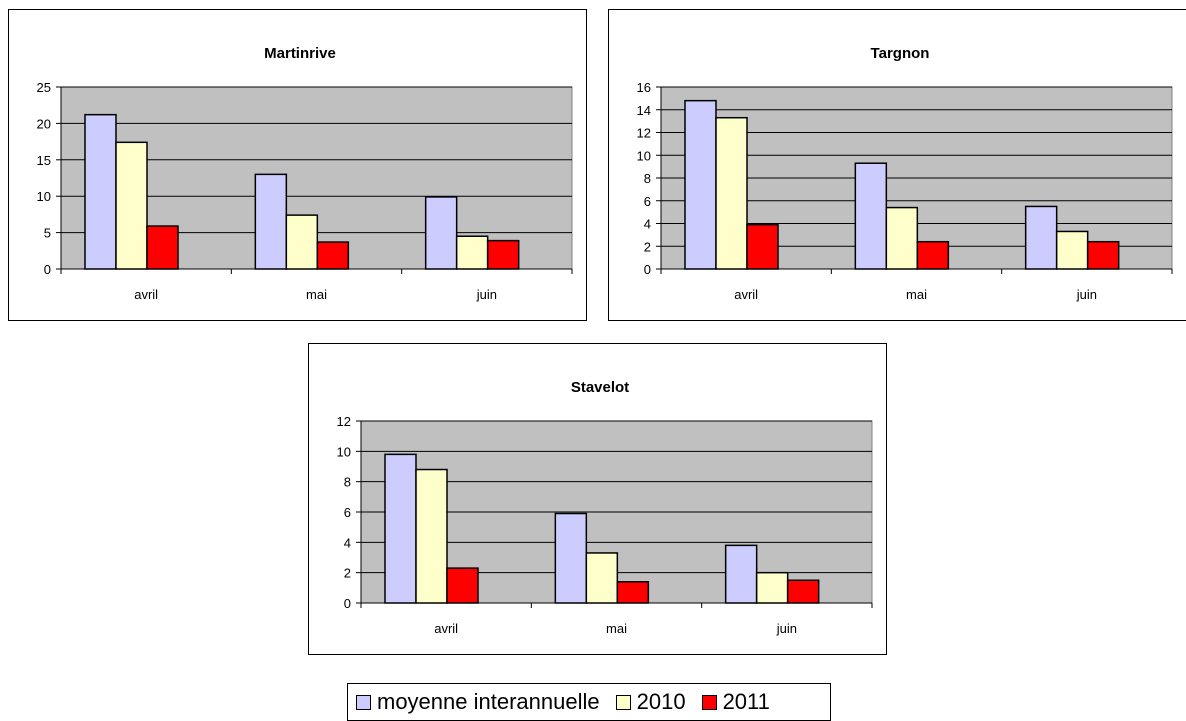  What do you see at coordinates (933, 255) in the screenshot?
I see `bar-targnon-mai-2011` at bounding box center [933, 255].